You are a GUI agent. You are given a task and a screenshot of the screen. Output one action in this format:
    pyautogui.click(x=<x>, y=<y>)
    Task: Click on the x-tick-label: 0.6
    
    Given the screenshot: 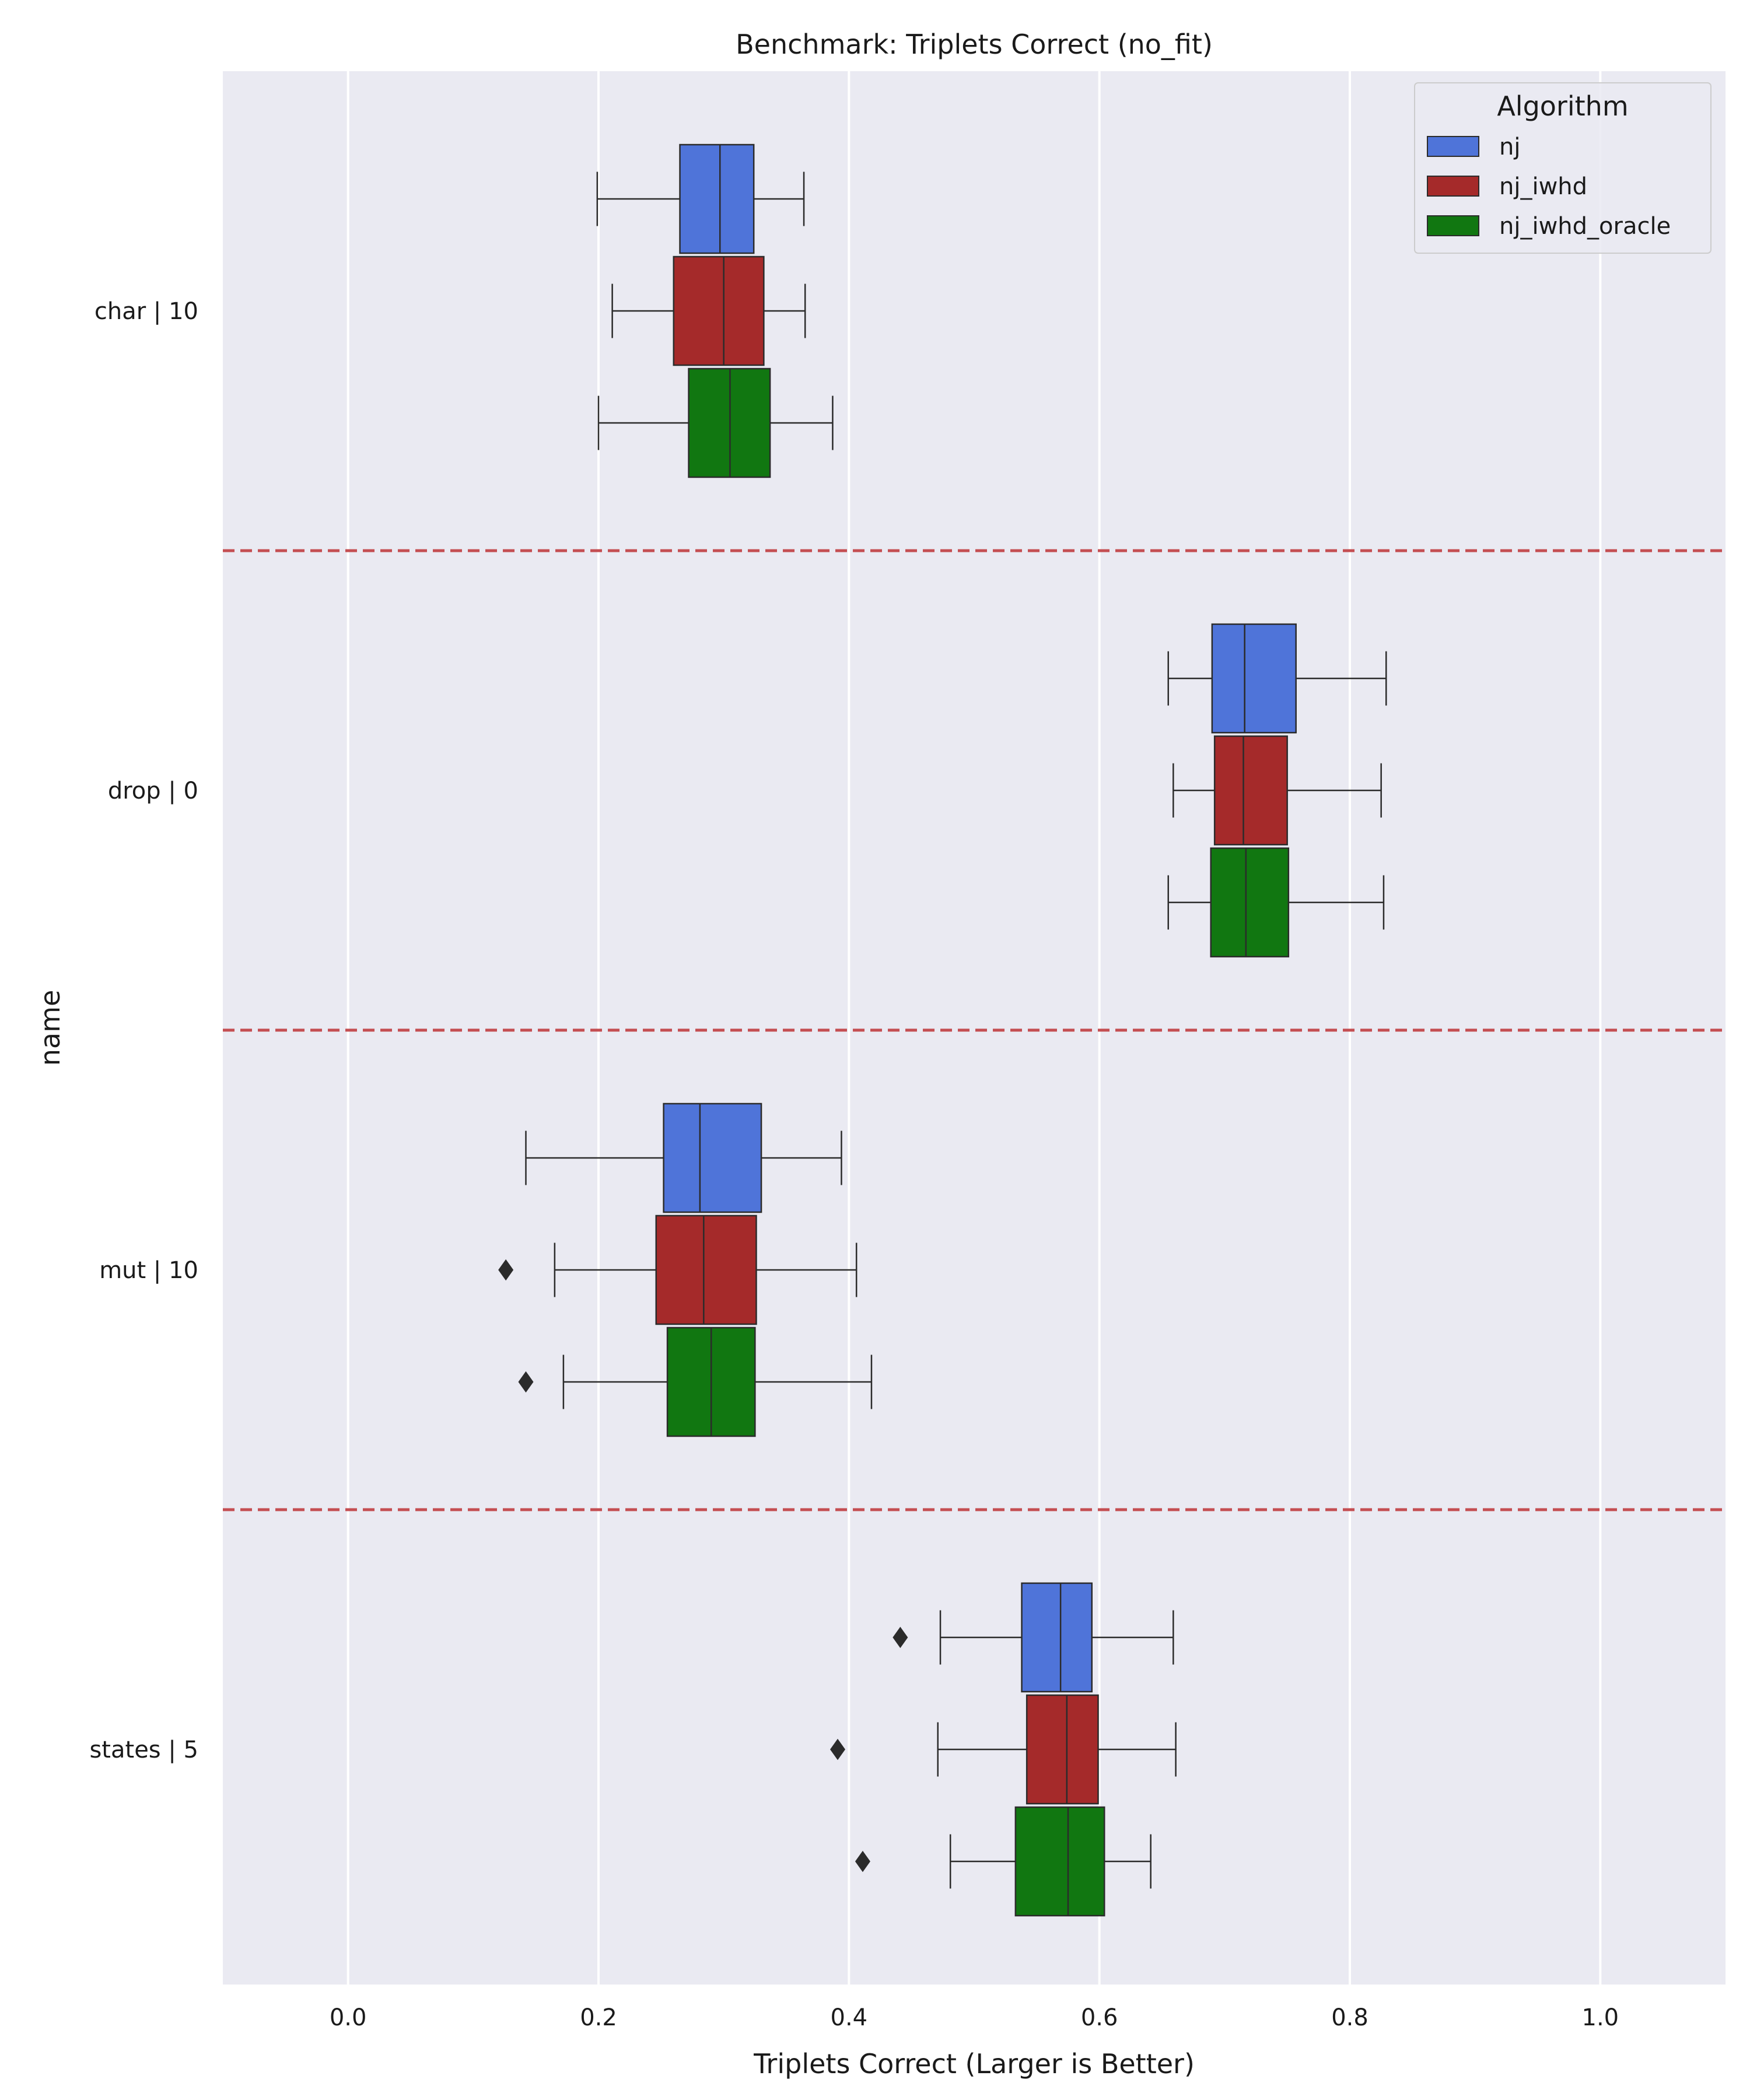 What is the action you would take?
    pyautogui.click(x=1099, y=2017)
    